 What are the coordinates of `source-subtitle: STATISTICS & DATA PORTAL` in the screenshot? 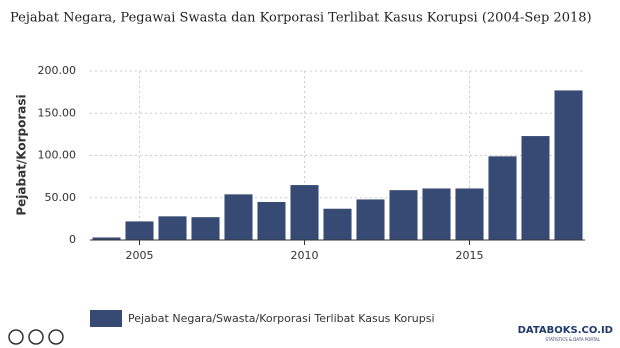 It's located at (572, 339).